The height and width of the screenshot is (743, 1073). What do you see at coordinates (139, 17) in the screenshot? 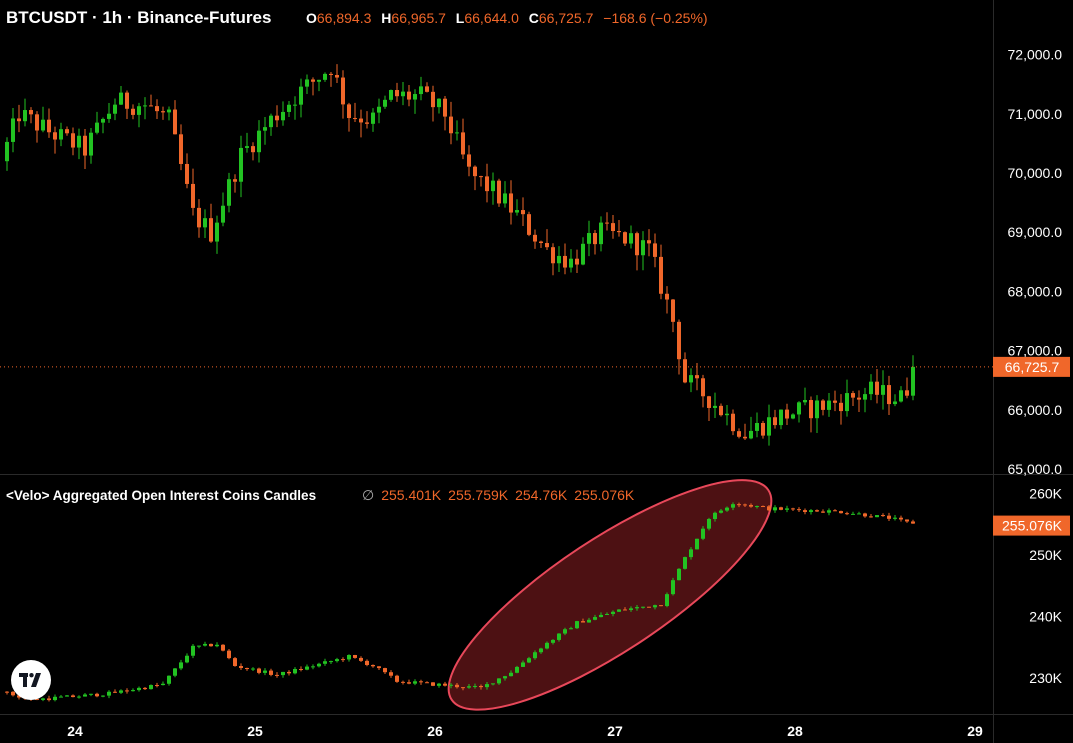
I see `chart-title: BTCUSDT · 1h · Binance-Futures` at bounding box center [139, 17].